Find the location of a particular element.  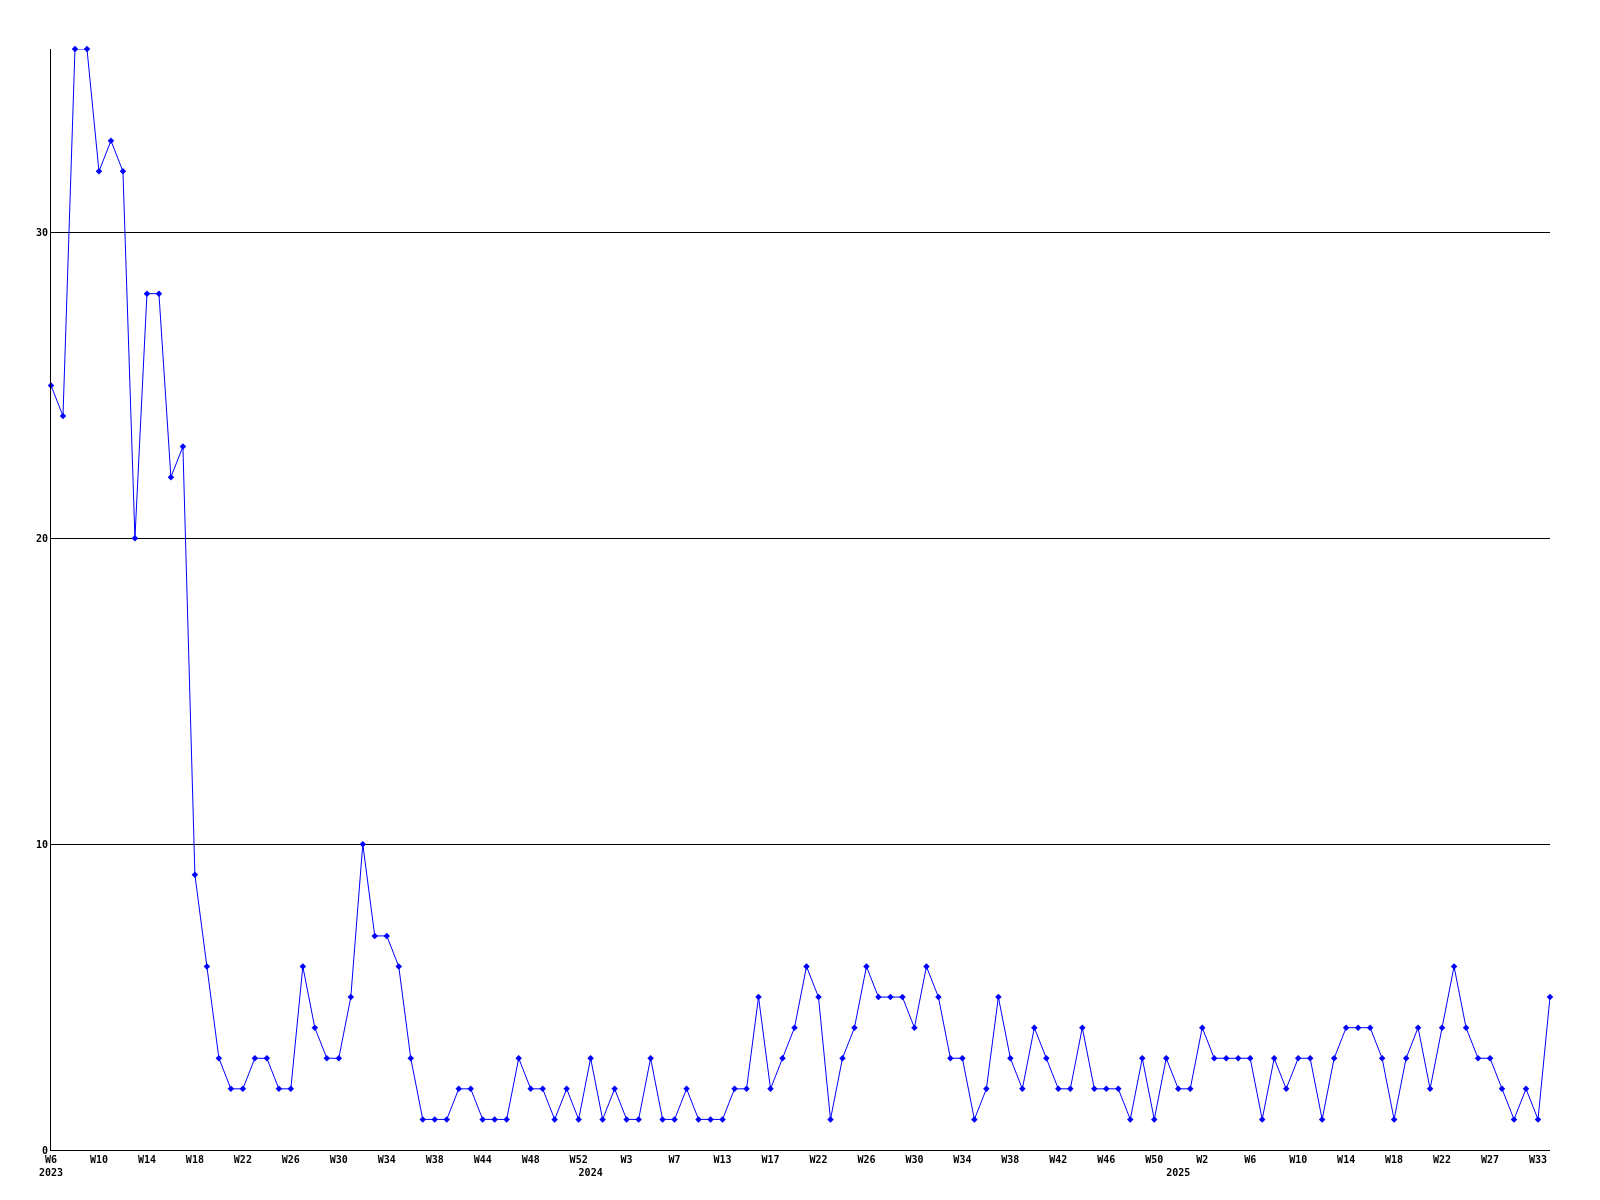

x-tick-label: 2025 is located at coordinates (1178, 1172).